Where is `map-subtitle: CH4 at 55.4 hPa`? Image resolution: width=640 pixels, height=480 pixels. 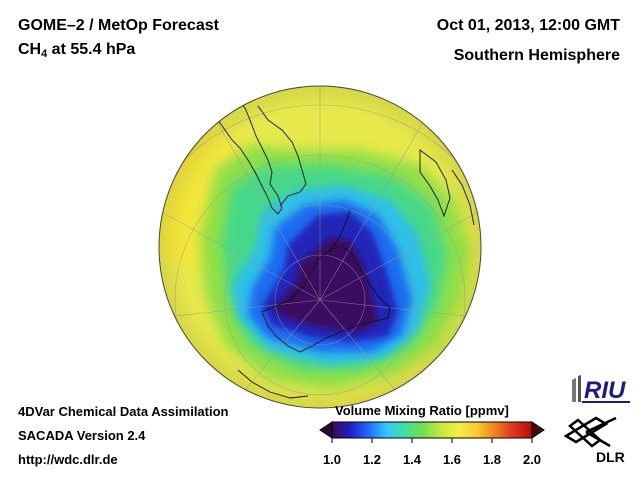 map-subtitle: CH4 at 55.4 hPa is located at coordinates (76, 50).